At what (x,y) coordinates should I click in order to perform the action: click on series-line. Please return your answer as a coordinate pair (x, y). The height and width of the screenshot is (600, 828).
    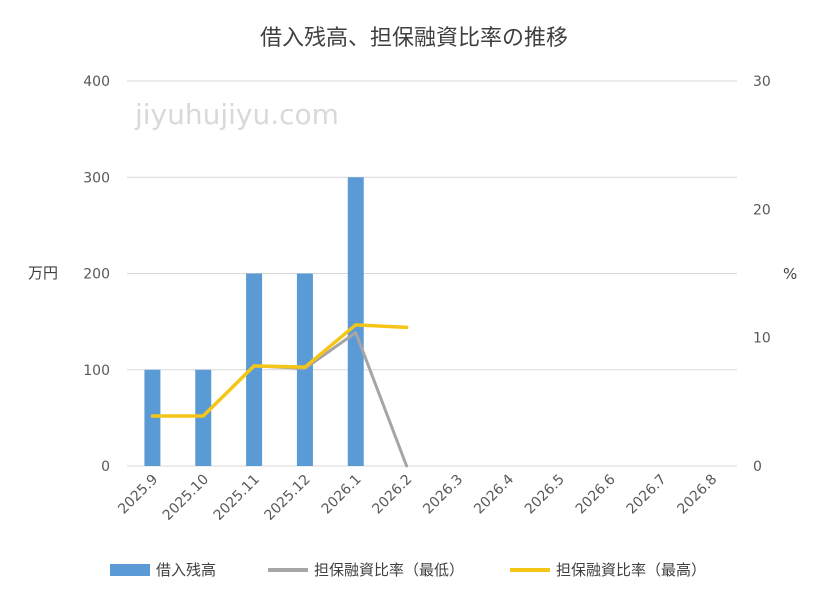
    Looking at the image, I should click on (279, 370).